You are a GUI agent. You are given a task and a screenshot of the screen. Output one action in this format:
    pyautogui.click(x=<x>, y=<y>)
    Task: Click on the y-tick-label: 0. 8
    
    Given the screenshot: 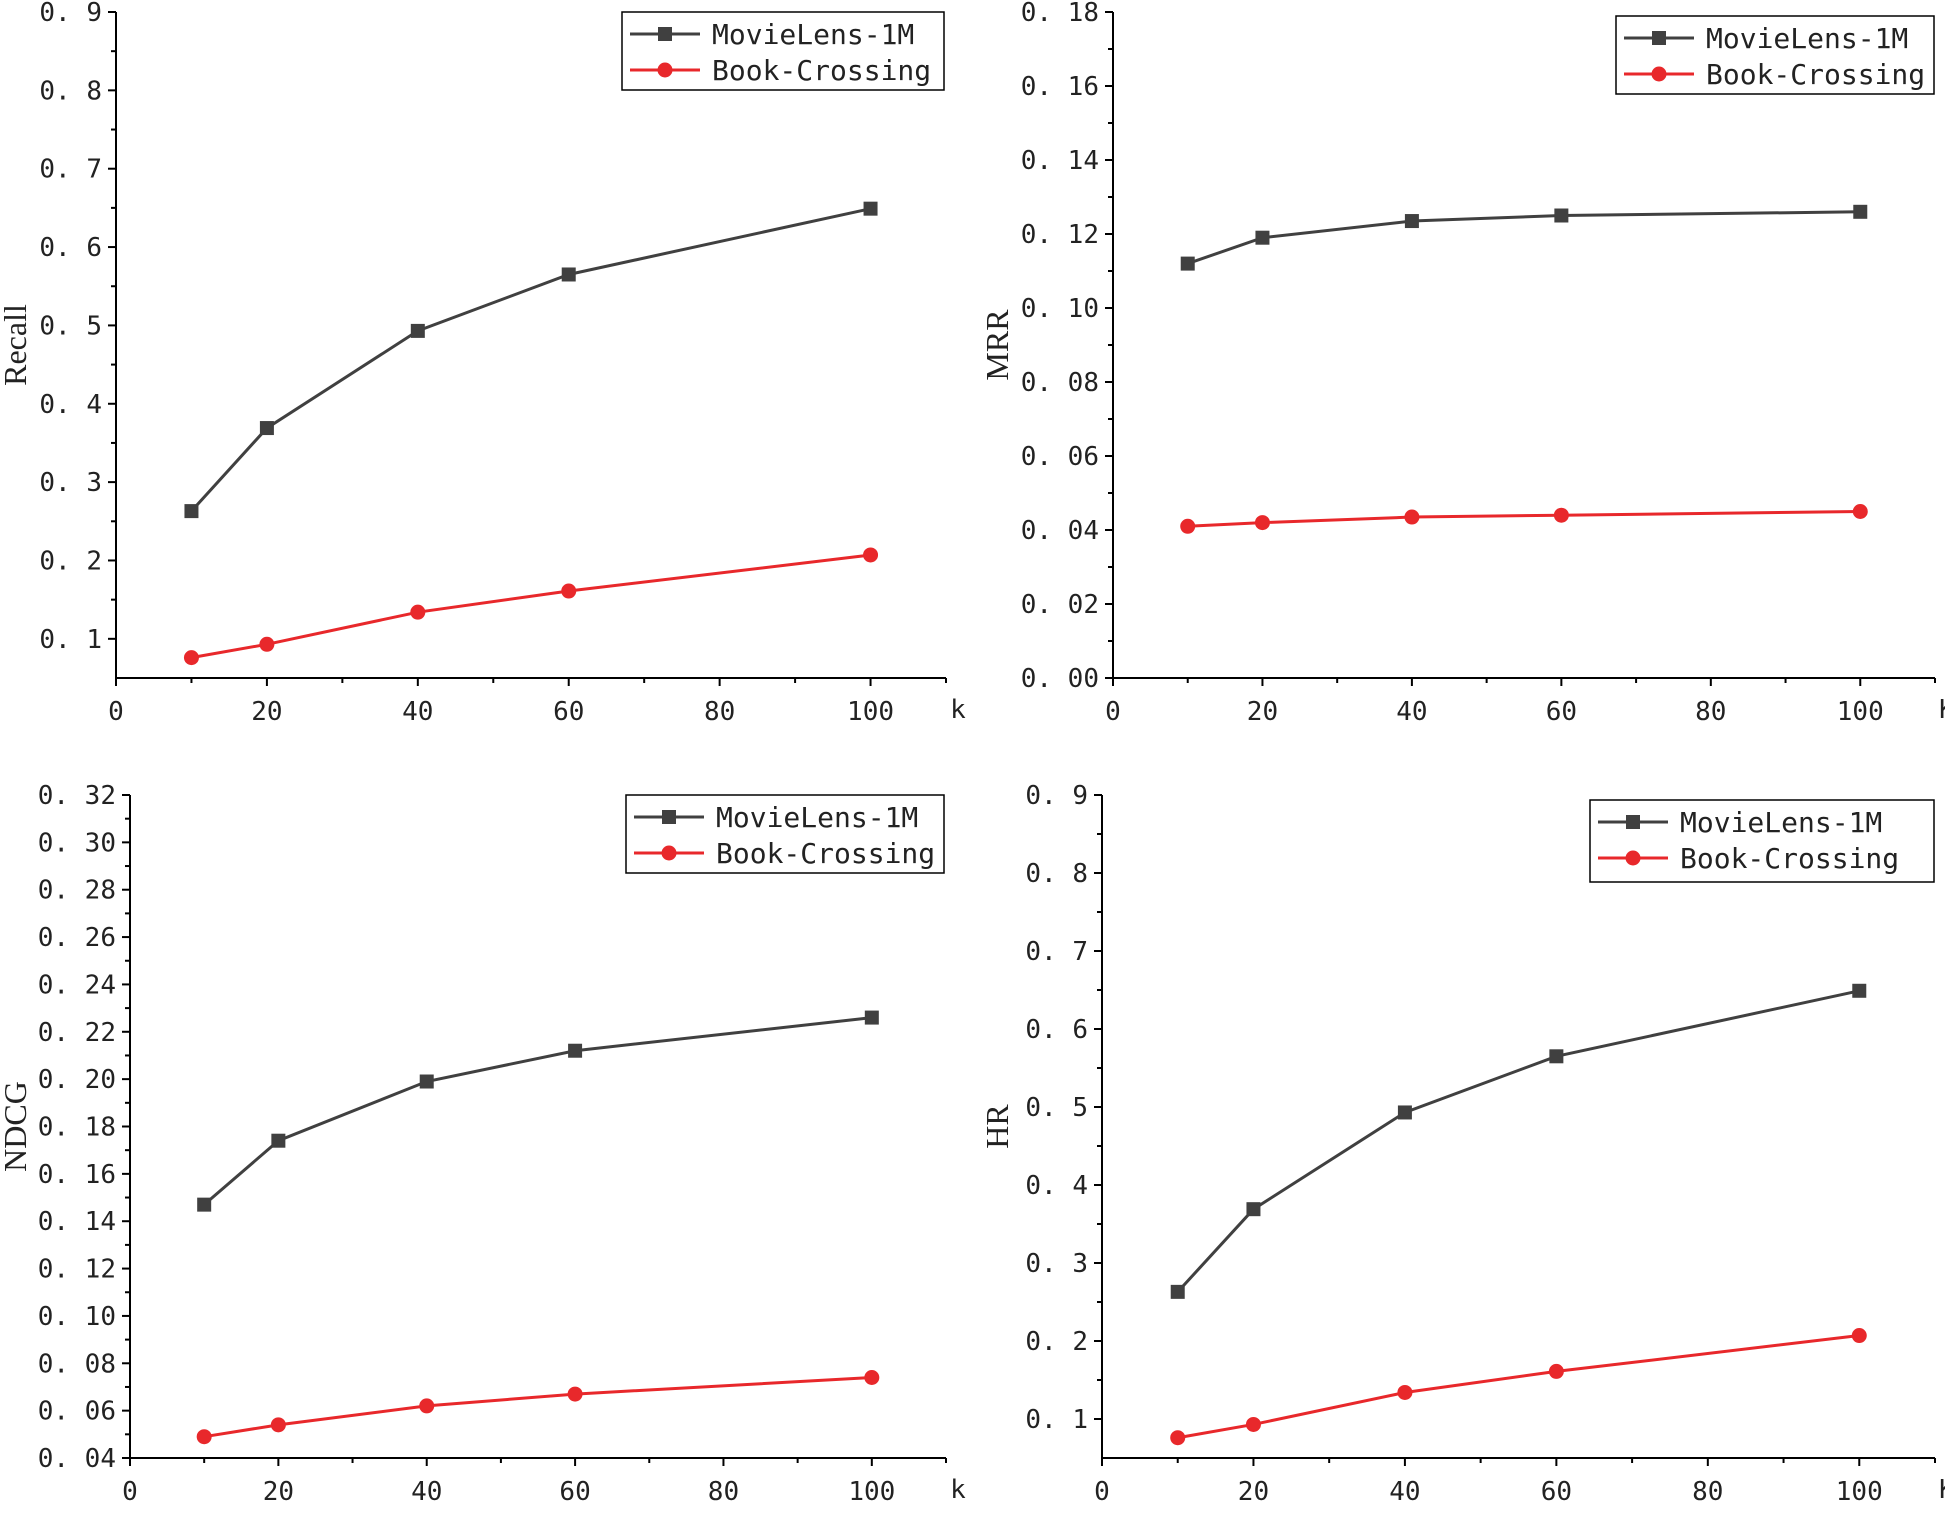 What is the action you would take?
    pyautogui.click(x=70, y=91)
    